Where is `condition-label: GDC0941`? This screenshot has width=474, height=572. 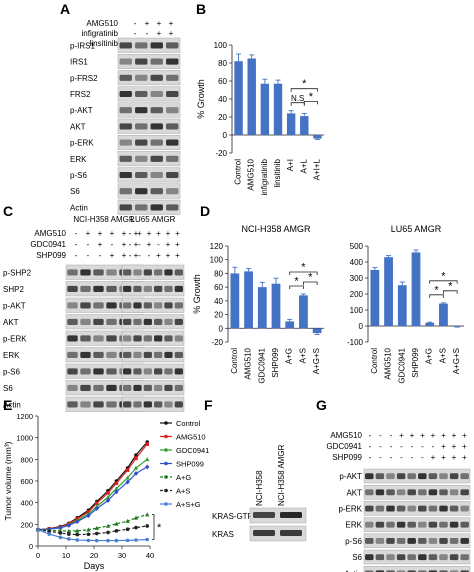
condition-label: GDC0941 is located at coordinates (48, 244).